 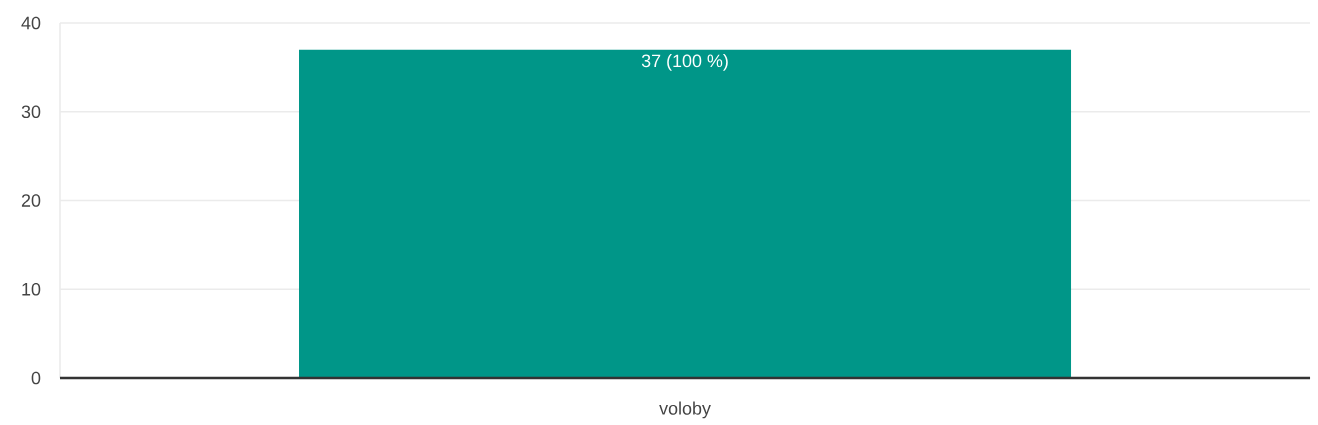 I want to click on data-label: 37 (100 %), so click(x=684, y=62).